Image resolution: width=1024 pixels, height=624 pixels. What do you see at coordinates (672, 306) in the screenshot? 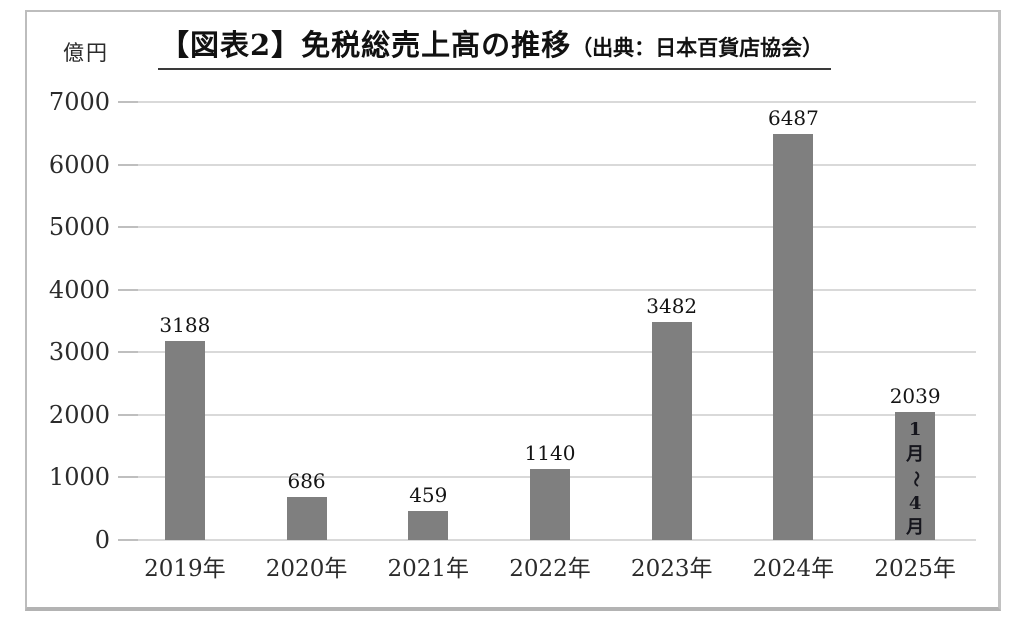
I see `bar-value-label-2023年: 3482` at bounding box center [672, 306].